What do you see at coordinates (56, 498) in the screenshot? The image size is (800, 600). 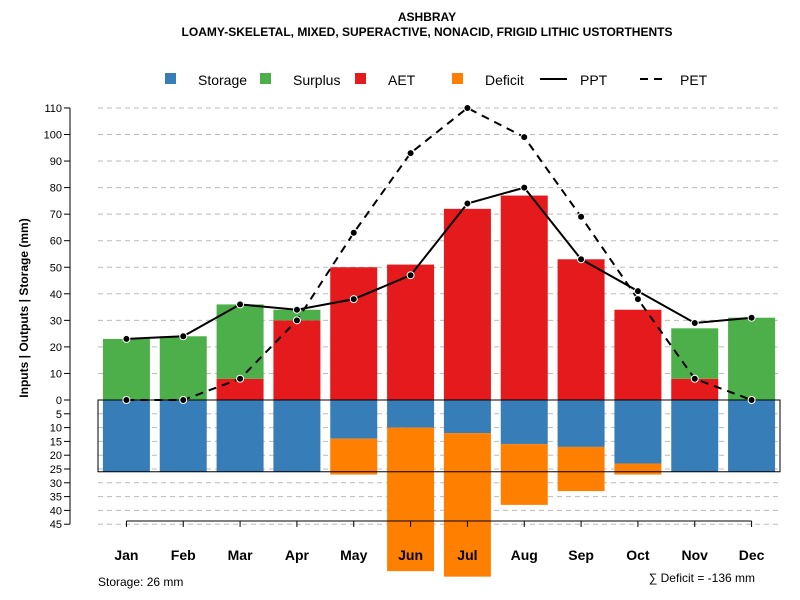 I see `y-tick-label: 35` at bounding box center [56, 498].